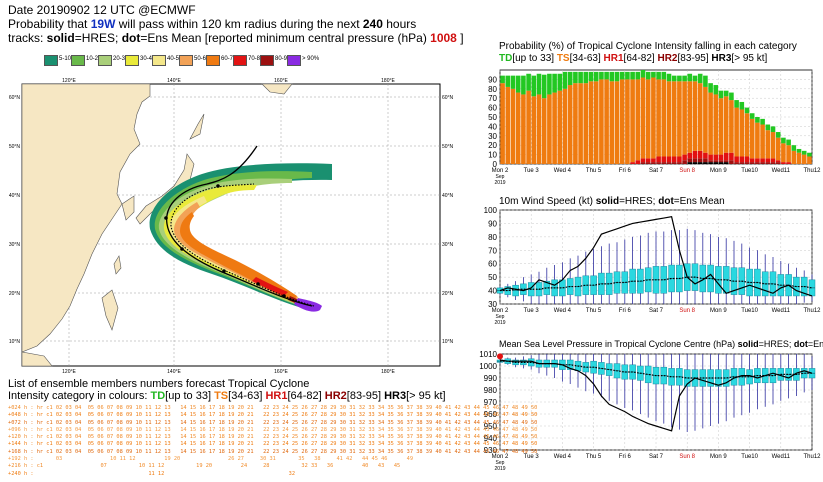  I want to click on legend-hr3: HR3, so click(721, 58).